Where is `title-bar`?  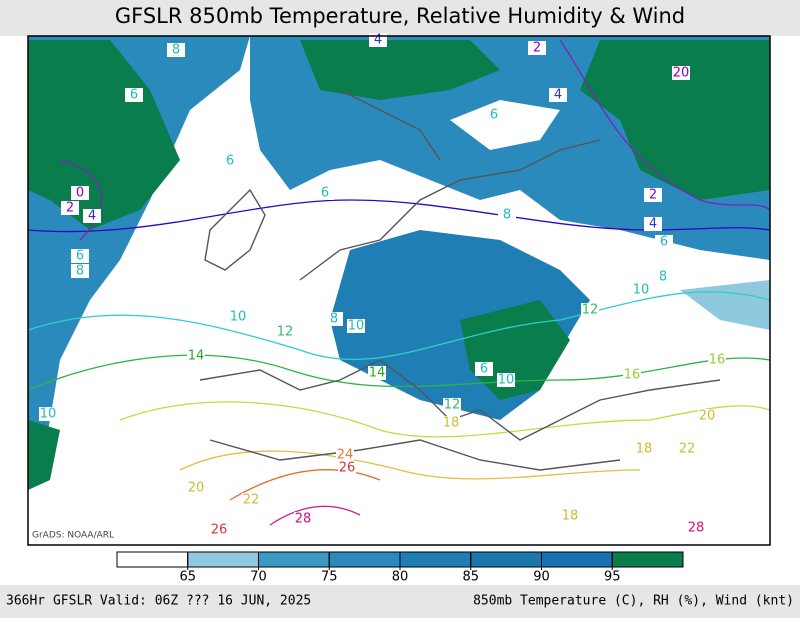
title-bar is located at coordinates (400, 18).